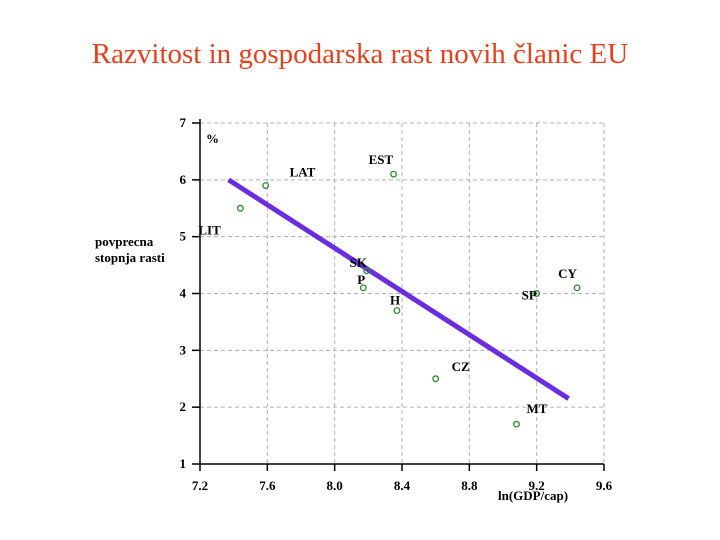 This screenshot has height=540, width=720. I want to click on y-tick-label: 5, so click(183, 236).